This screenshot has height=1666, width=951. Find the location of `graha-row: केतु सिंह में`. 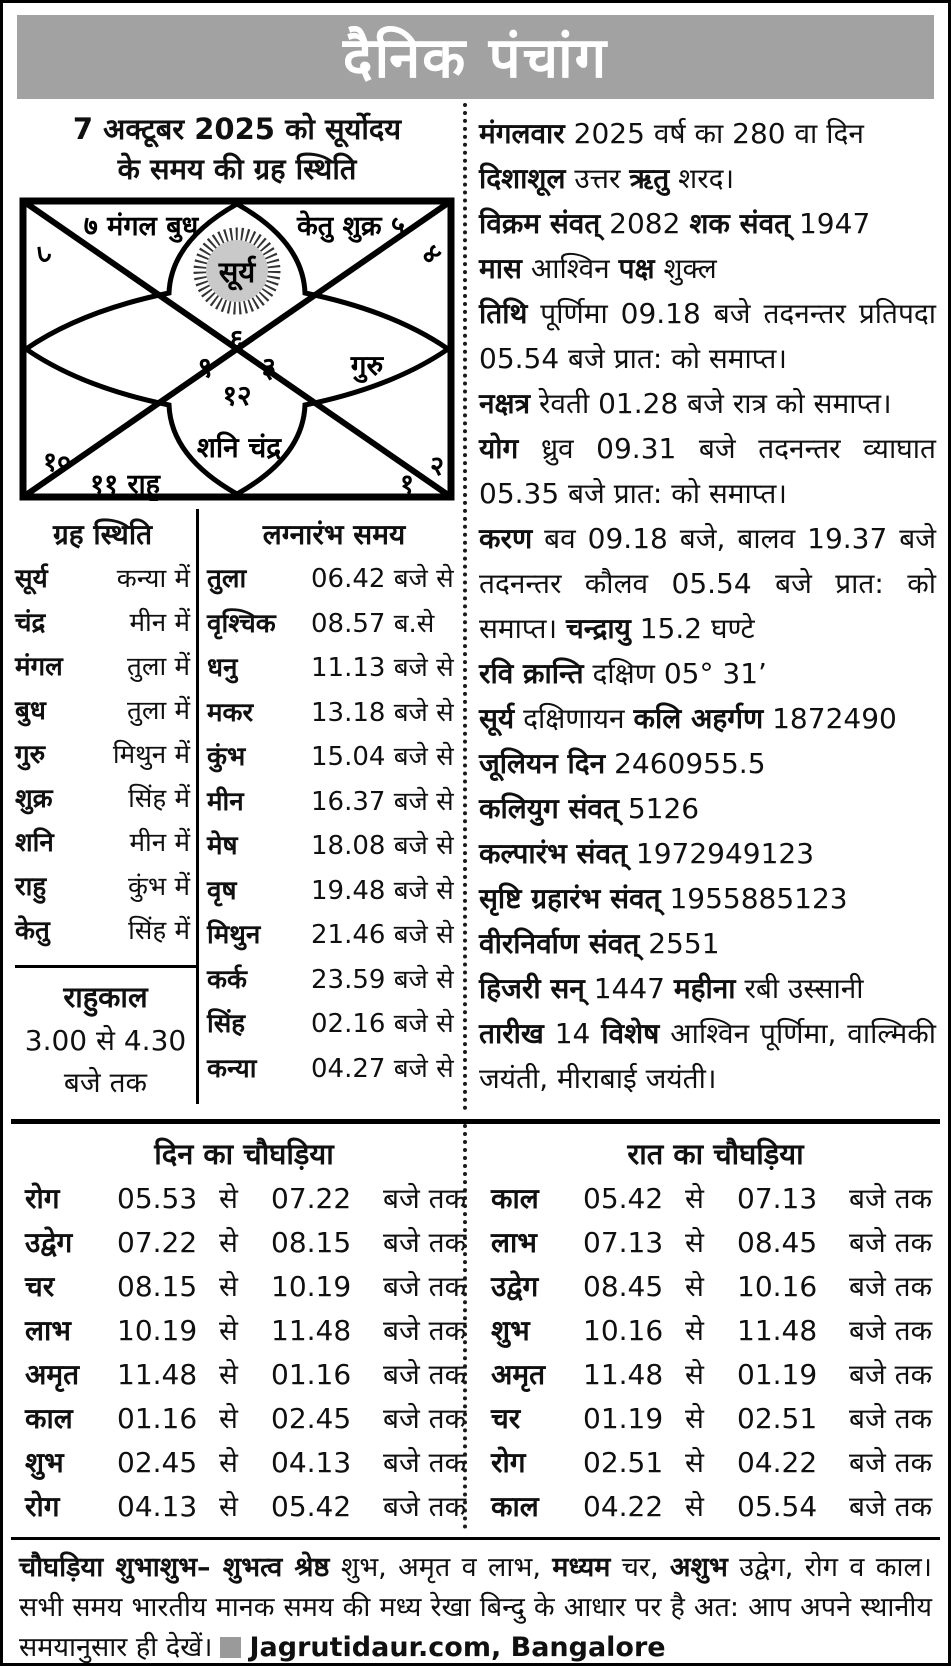

graha-row: केतु सिंह में is located at coordinates (102, 931).